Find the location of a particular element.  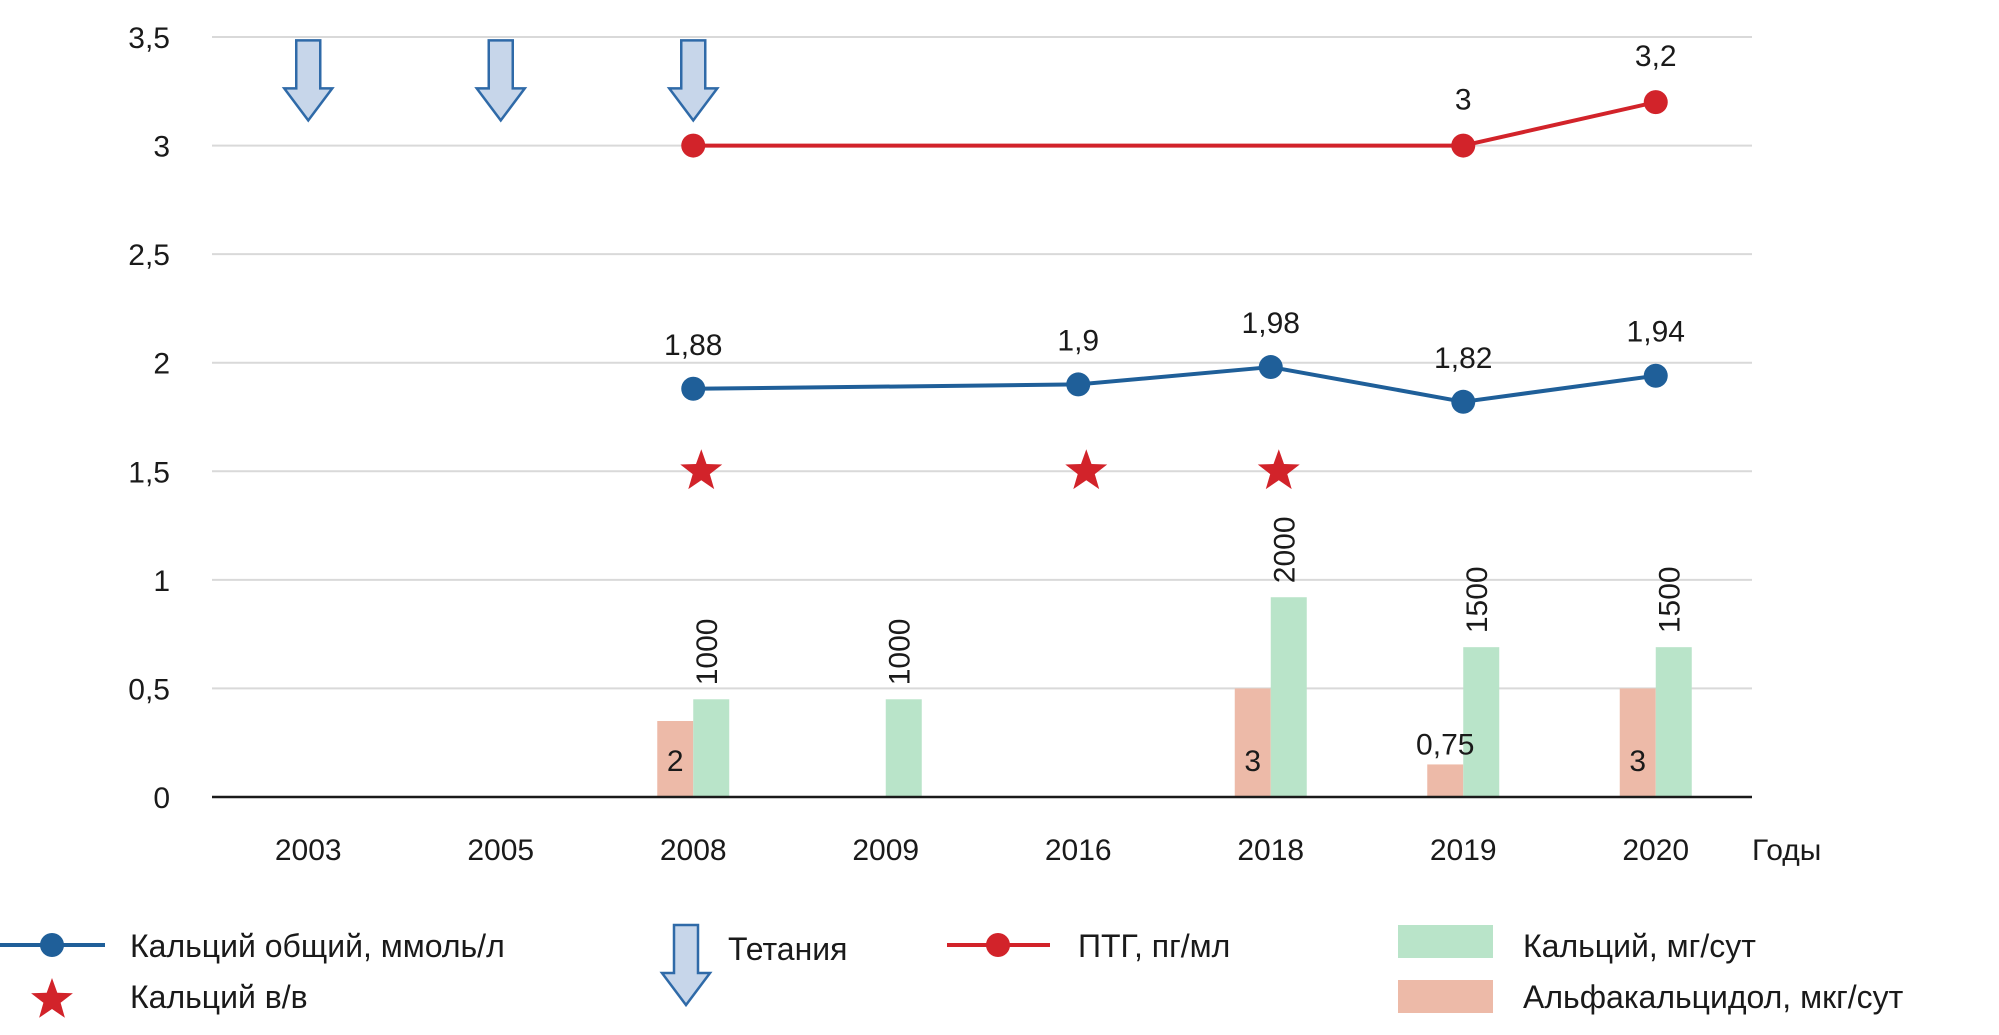

y-tick-label: 2,5 is located at coordinates (149, 255).